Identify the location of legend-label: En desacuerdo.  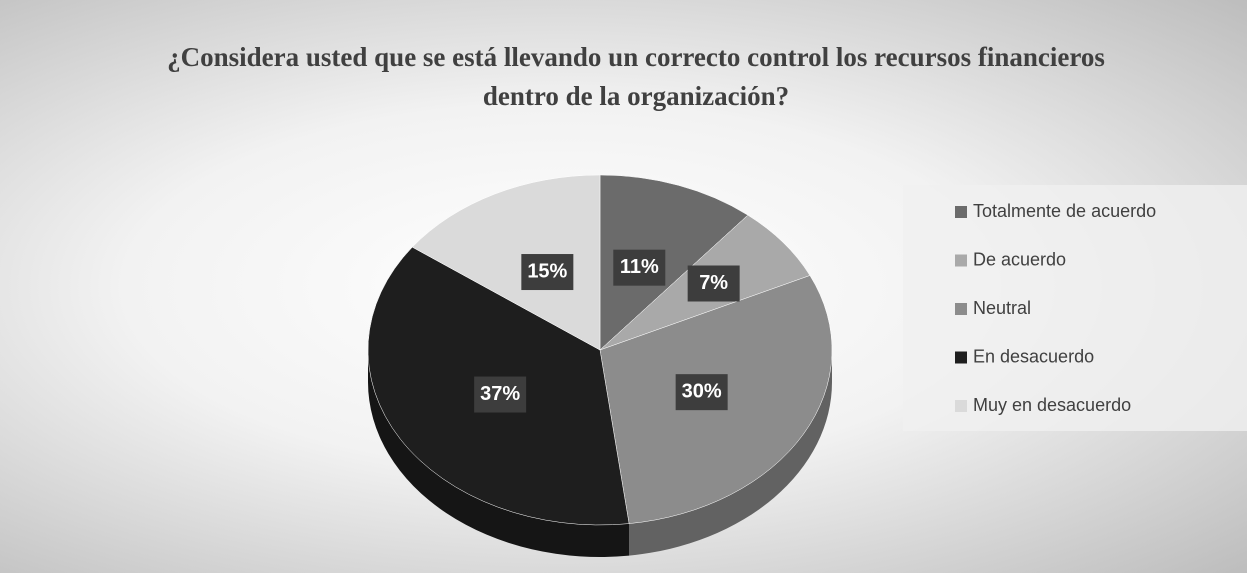
(1033, 356).